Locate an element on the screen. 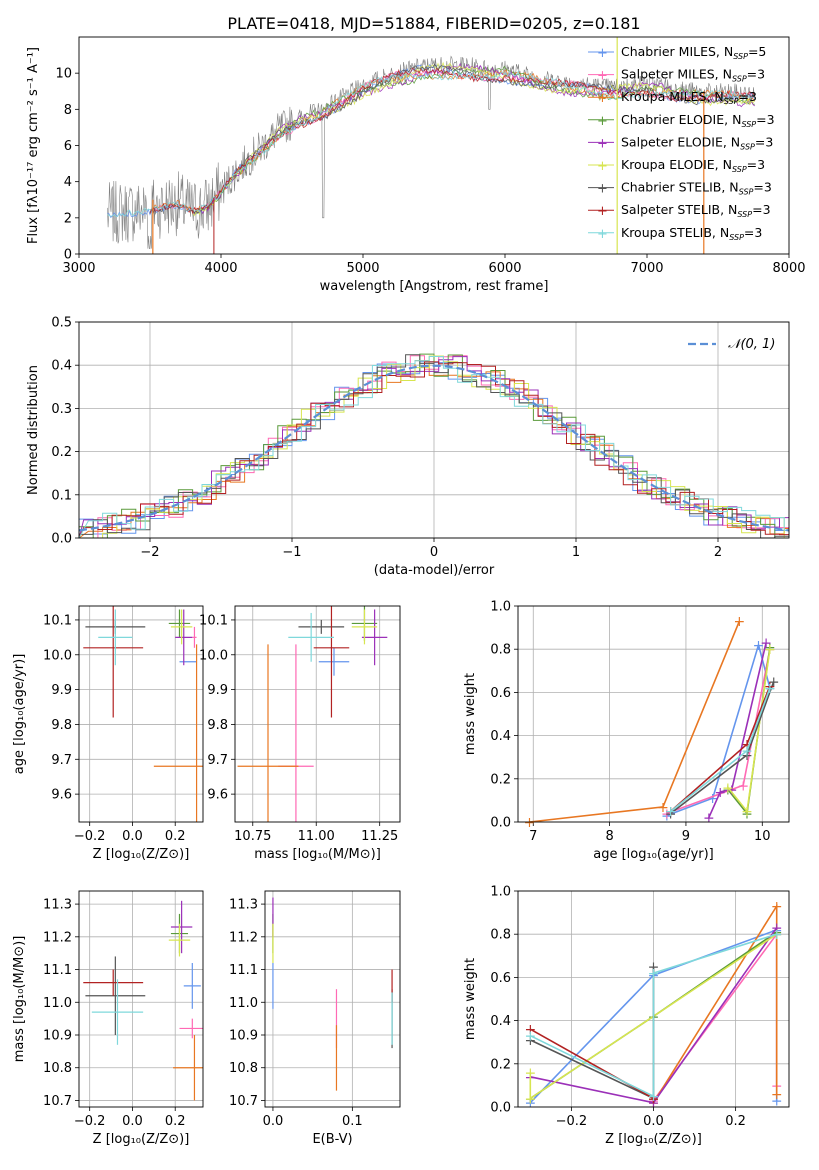 This screenshot has width=819, height=1170. x-tick-label: 1 is located at coordinates (576, 552).